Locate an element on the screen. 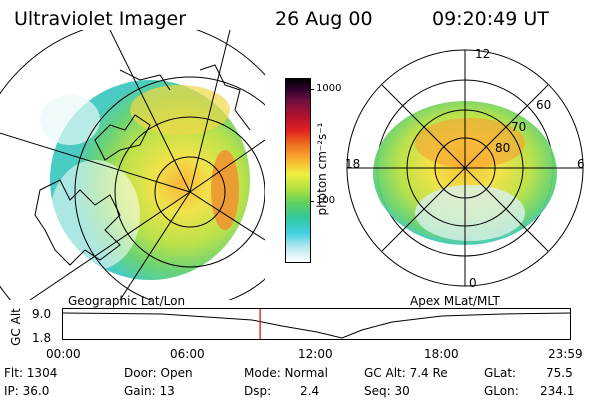  status-gcalt: GC Alt: 7.4 Re is located at coordinates (406, 373).